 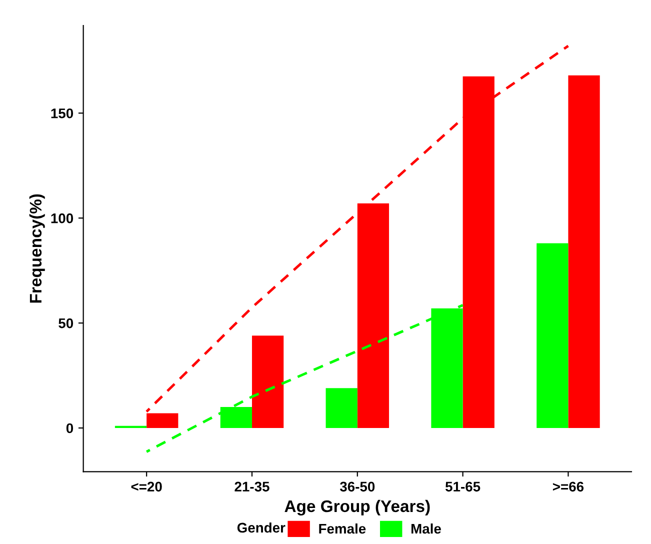 I want to click on x-tick-label: 21-35, so click(x=252, y=487).